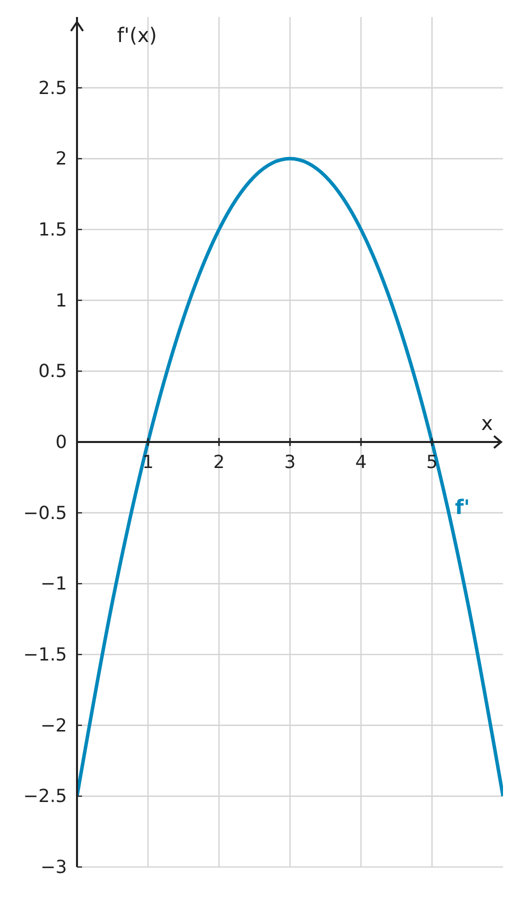  Describe the element at coordinates (52, 371) in the screenshot. I see `y-tick-label: 0.5` at that location.